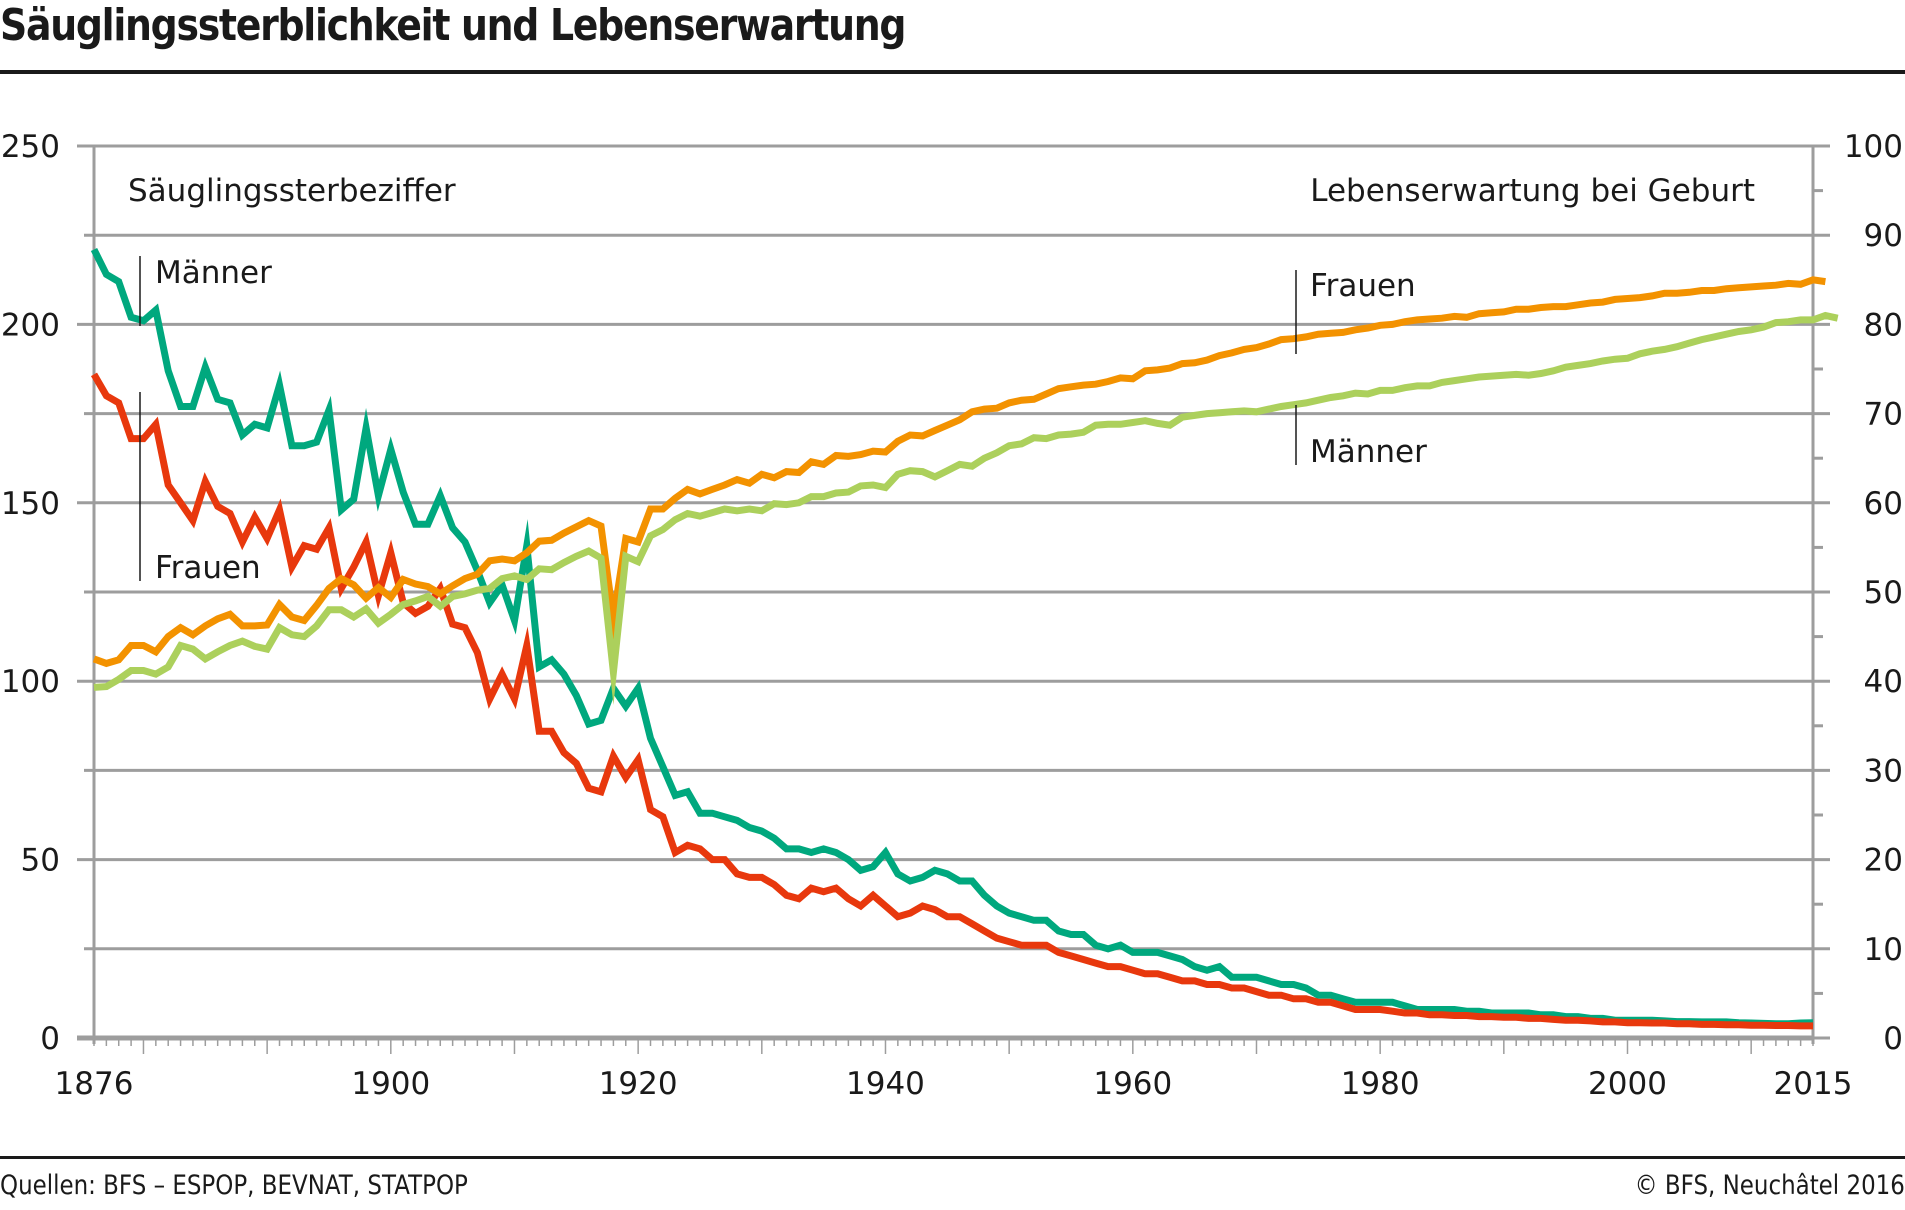 The width and height of the screenshot is (1905, 1210). What do you see at coordinates (1883, 325) in the screenshot?
I see `right-tick-label: 80` at bounding box center [1883, 325].